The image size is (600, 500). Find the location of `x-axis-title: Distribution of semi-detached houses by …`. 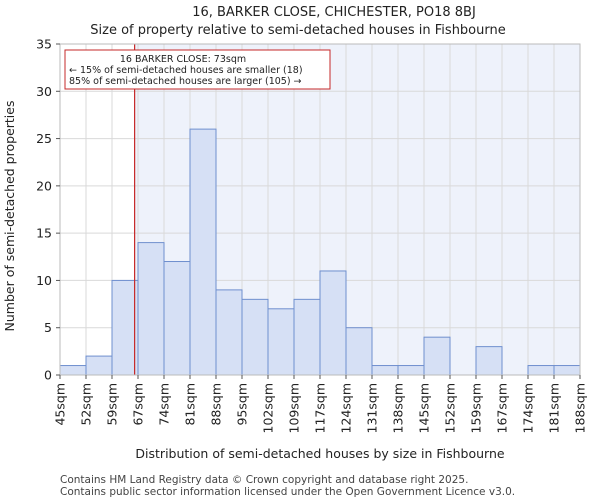

x-axis-title: Distribution of semi-detached houses by … is located at coordinates (319, 453).